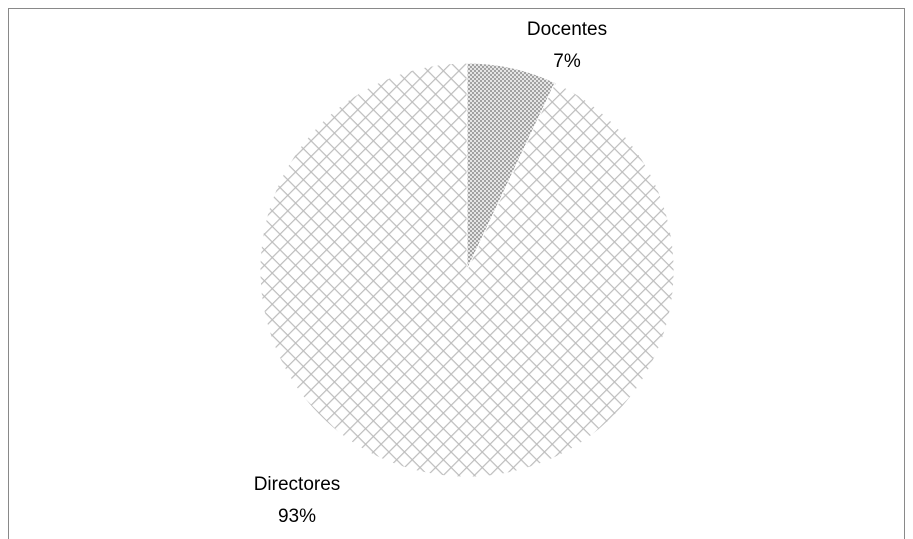 This screenshot has height=539, width=913. Describe the element at coordinates (567, 61) in the screenshot. I see `value-label: 7%` at that location.